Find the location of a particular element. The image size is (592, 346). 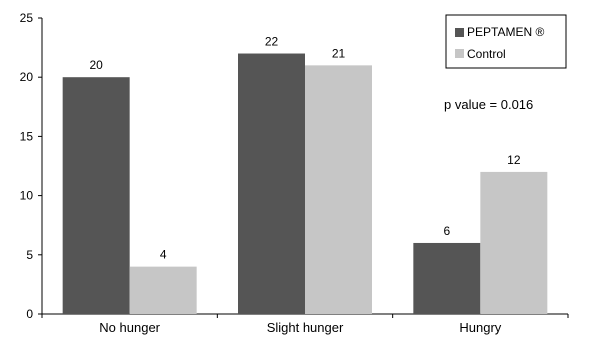

y-tick-label: 20 is located at coordinates (27, 77).